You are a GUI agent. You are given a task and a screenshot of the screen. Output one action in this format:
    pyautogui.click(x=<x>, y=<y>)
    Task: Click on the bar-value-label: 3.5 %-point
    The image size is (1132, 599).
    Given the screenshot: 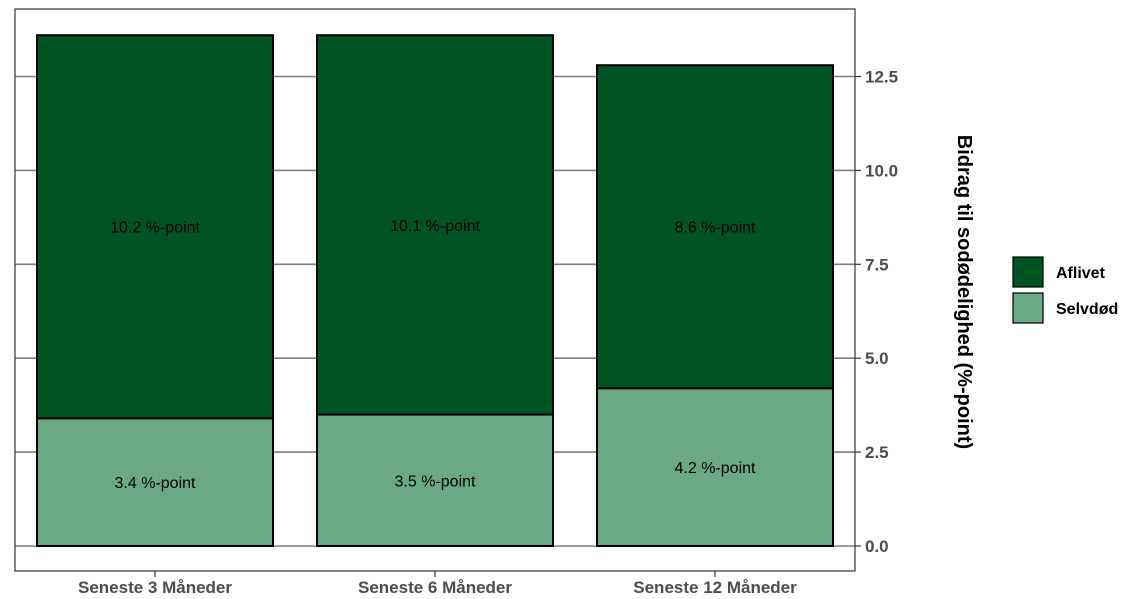 What is the action you would take?
    pyautogui.click(x=435, y=481)
    